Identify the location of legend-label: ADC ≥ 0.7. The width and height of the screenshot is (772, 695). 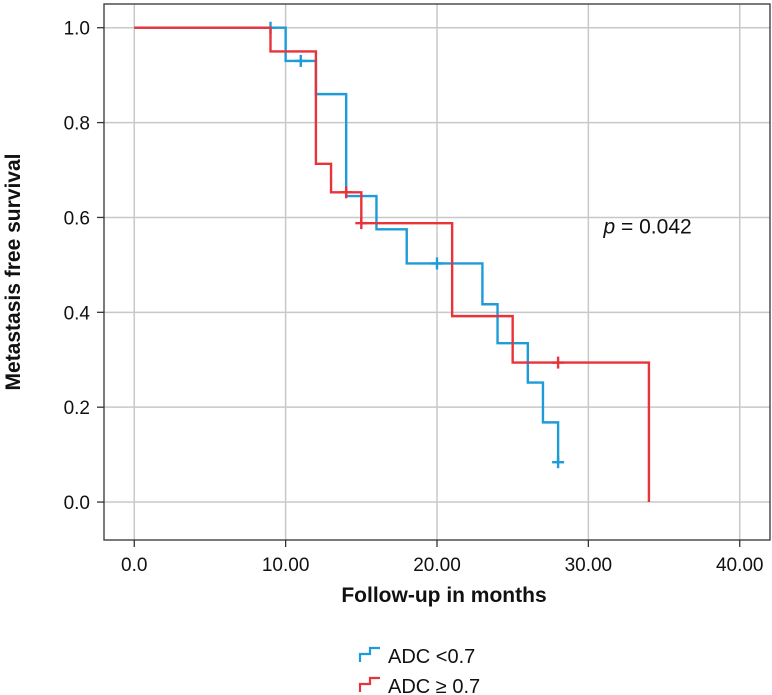
(434, 685).